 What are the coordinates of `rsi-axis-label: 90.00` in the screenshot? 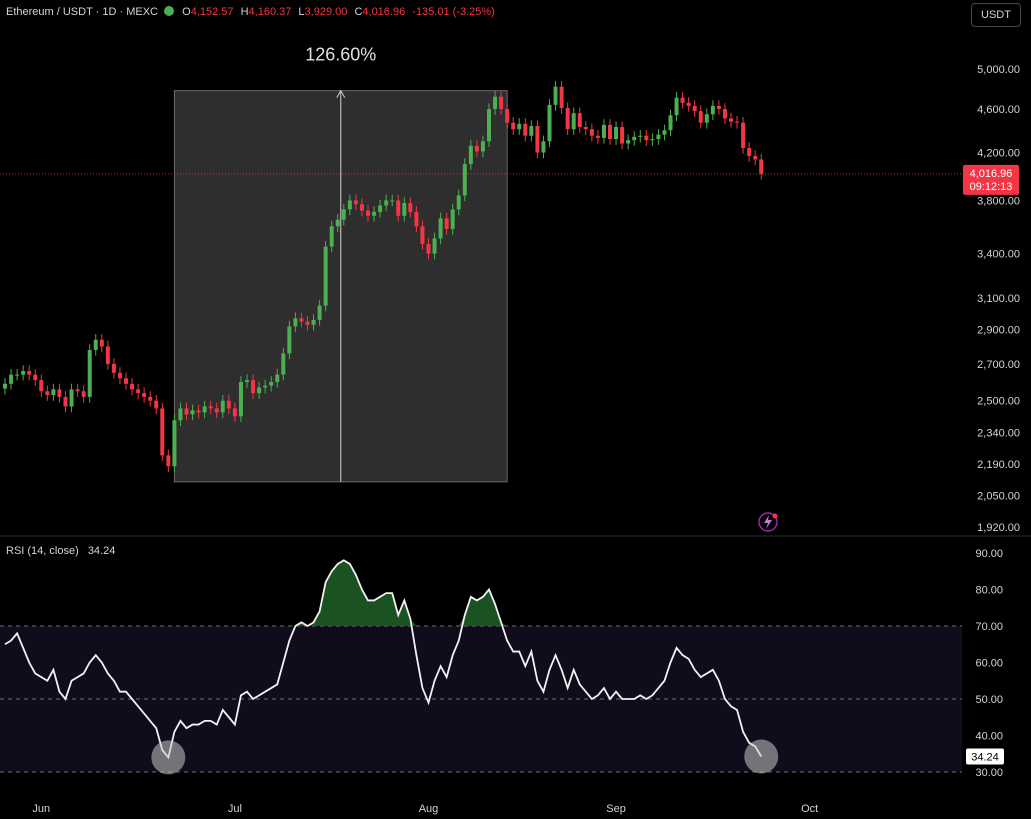 It's located at (989, 554).